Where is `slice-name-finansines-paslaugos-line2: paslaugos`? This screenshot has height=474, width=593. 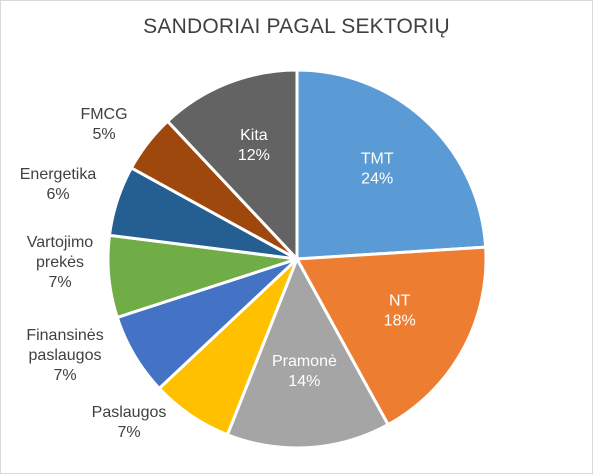 slice-name-finansines-paslaugos-line2: paslaugos is located at coordinates (65, 355).